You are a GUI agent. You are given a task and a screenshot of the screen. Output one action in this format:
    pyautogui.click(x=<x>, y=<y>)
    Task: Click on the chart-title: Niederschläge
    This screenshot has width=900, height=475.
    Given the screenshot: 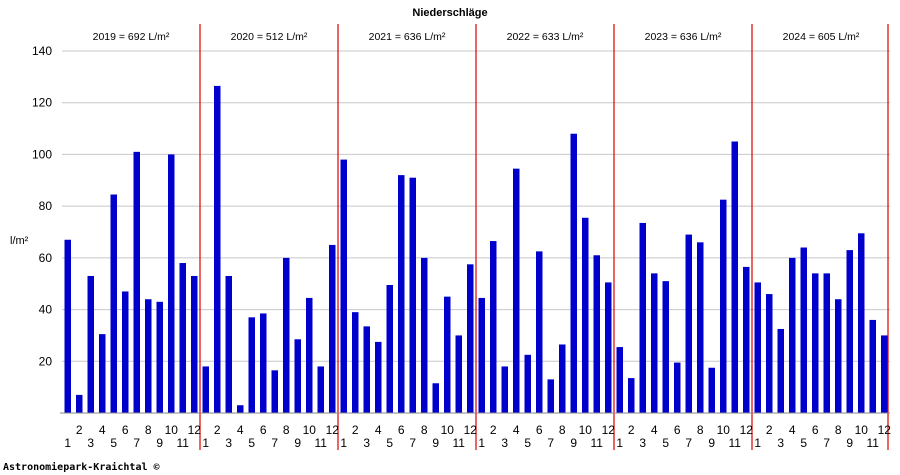 What is the action you would take?
    pyautogui.click(x=449, y=13)
    